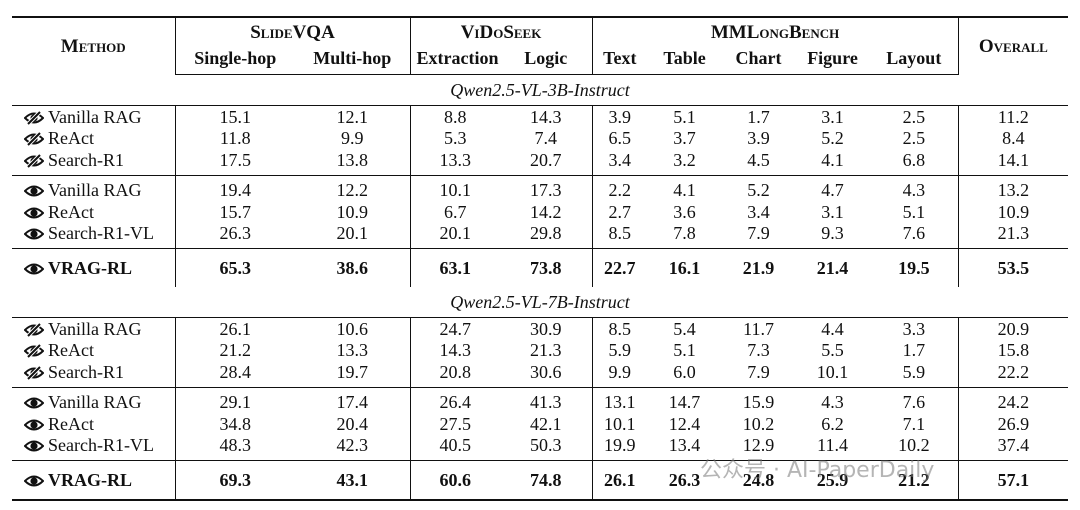  Describe the element at coordinates (352, 159) in the screenshot. I see `value-cell: 13.8` at that location.